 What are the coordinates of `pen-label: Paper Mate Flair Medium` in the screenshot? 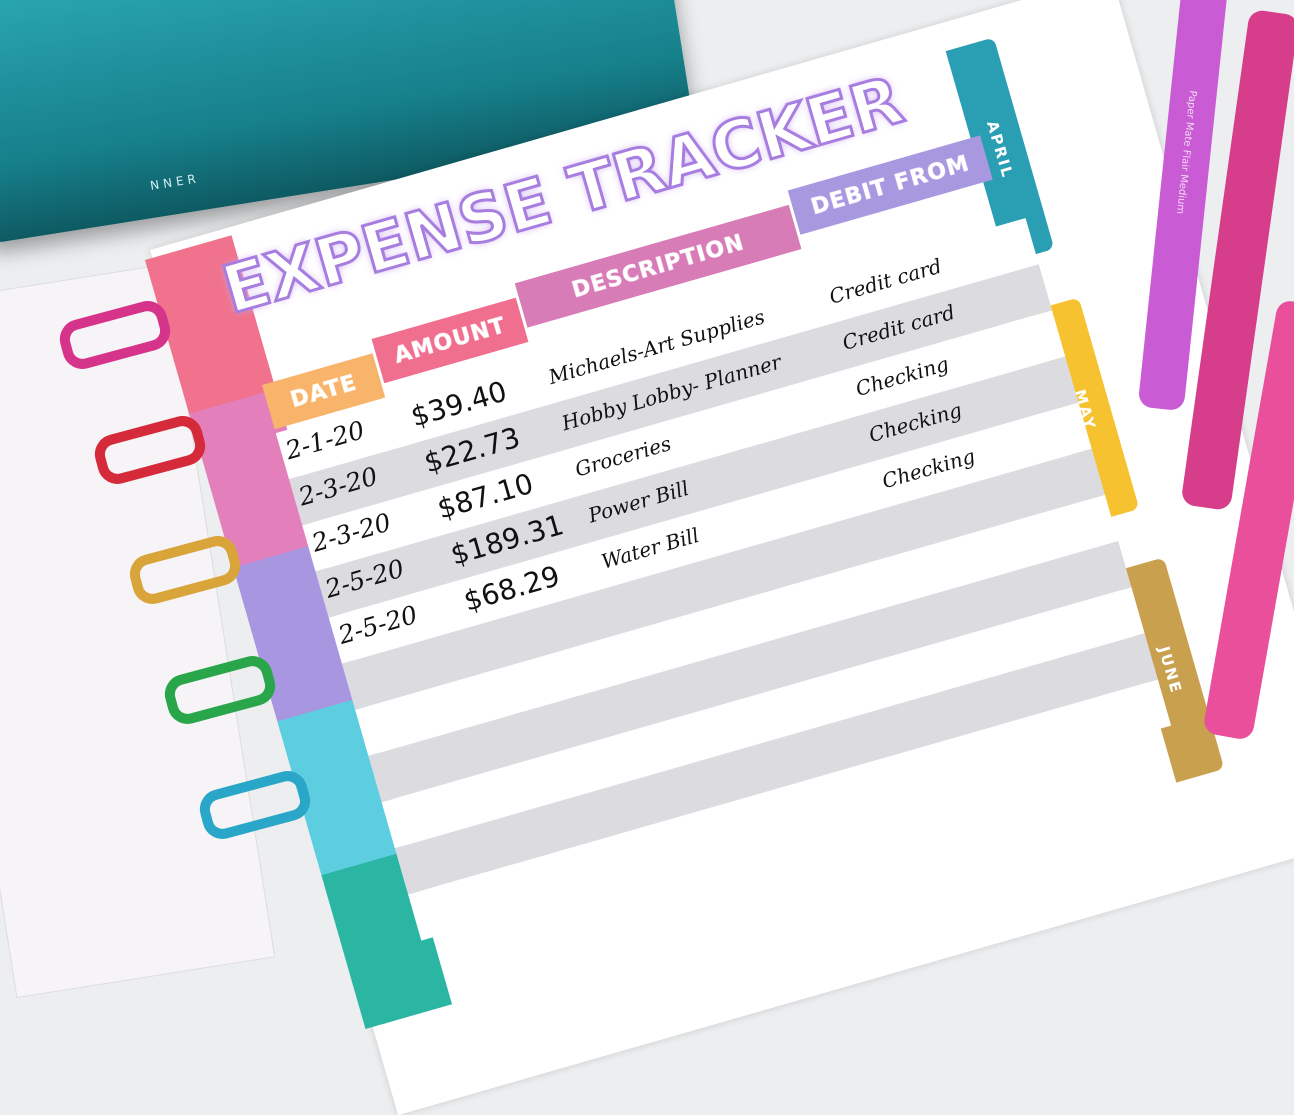 It's located at (1186, 152).